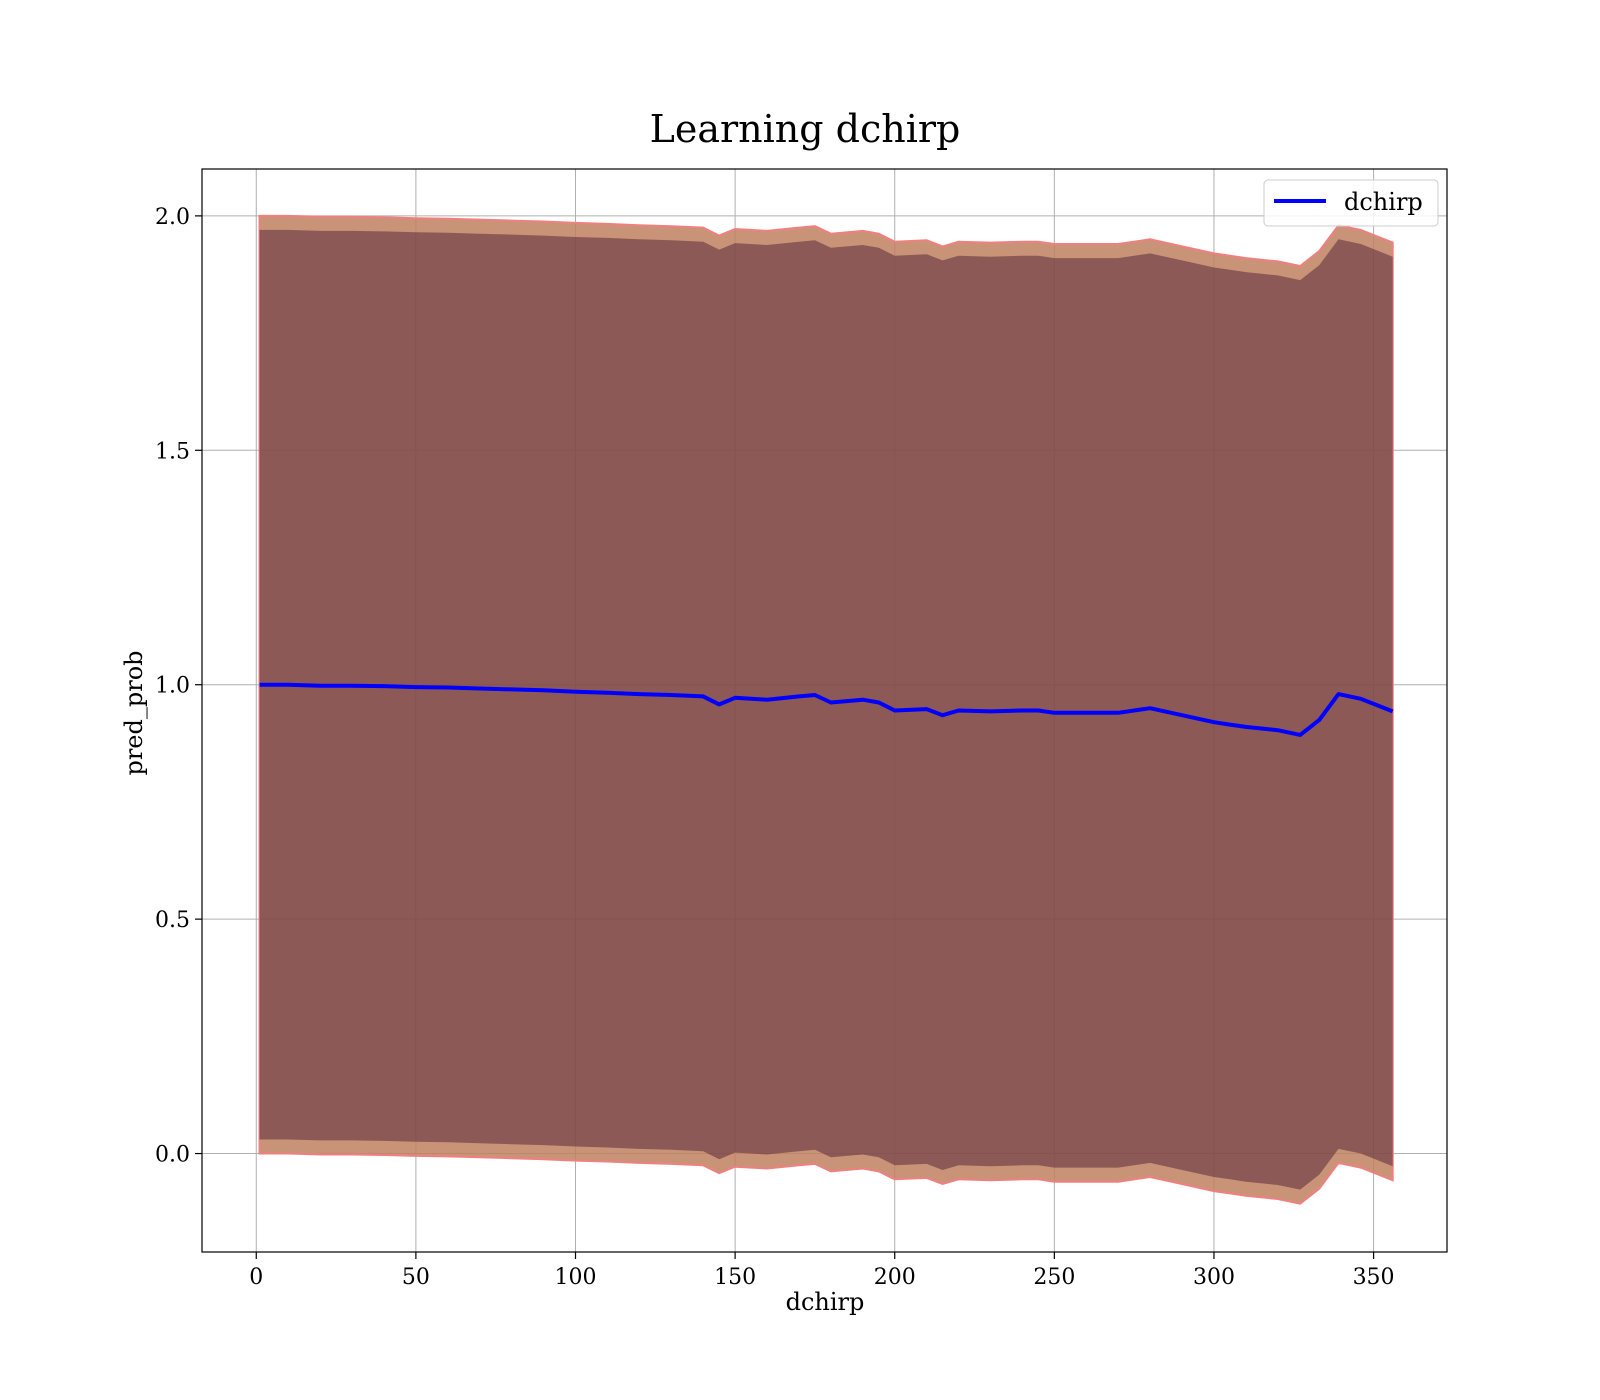 This screenshot has height=1400, width=1600. I want to click on x-axis-label: dchirp, so click(825, 1302).